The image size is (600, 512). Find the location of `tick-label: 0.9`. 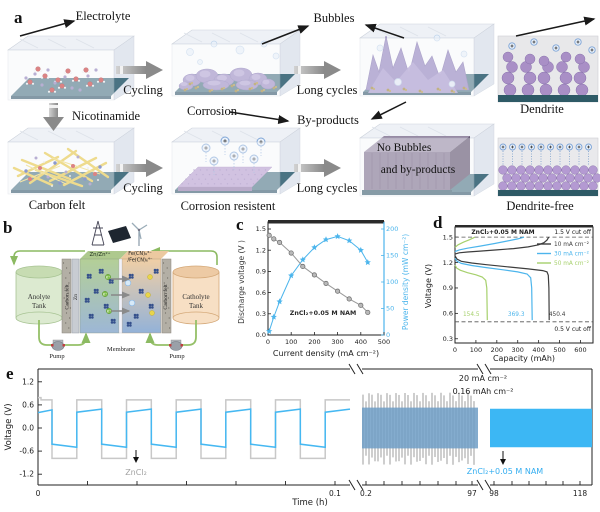

tick-label: 0.9 is located at coordinates (261, 272).